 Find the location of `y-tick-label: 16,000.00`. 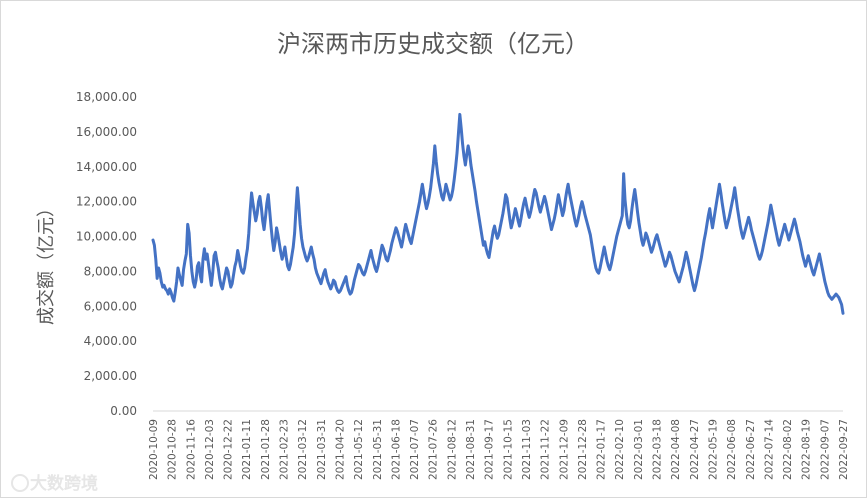

y-tick-label: 16,000.00 is located at coordinates (106, 132).